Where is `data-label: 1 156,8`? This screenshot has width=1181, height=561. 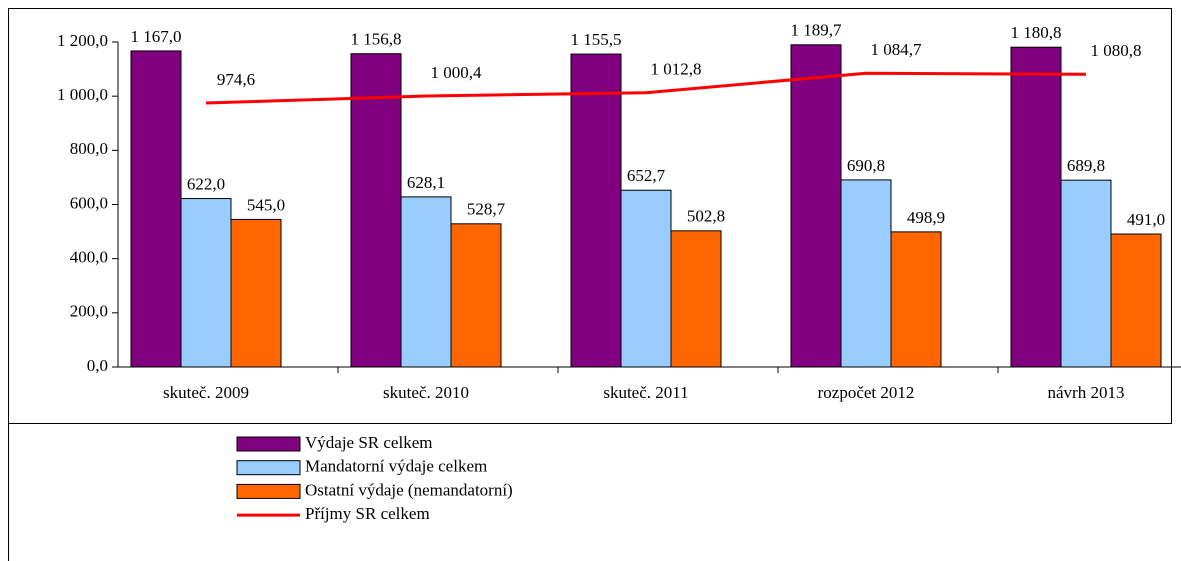
data-label: 1 156,8 is located at coordinates (376, 39).